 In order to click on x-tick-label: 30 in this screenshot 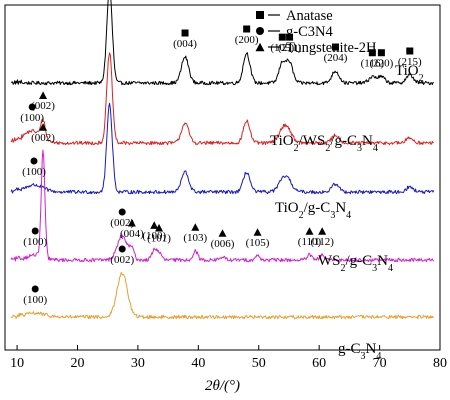, I will do `click(138, 363)`.